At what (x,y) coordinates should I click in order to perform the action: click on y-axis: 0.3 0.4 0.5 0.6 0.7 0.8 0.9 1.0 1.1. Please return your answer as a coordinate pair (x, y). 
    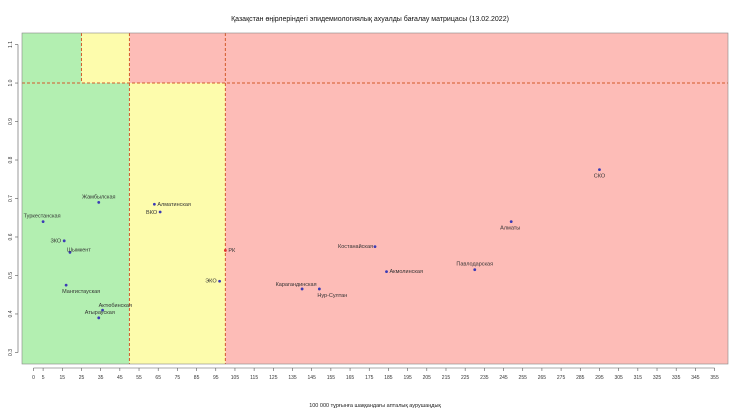
    Looking at the image, I should click on (13, 198).